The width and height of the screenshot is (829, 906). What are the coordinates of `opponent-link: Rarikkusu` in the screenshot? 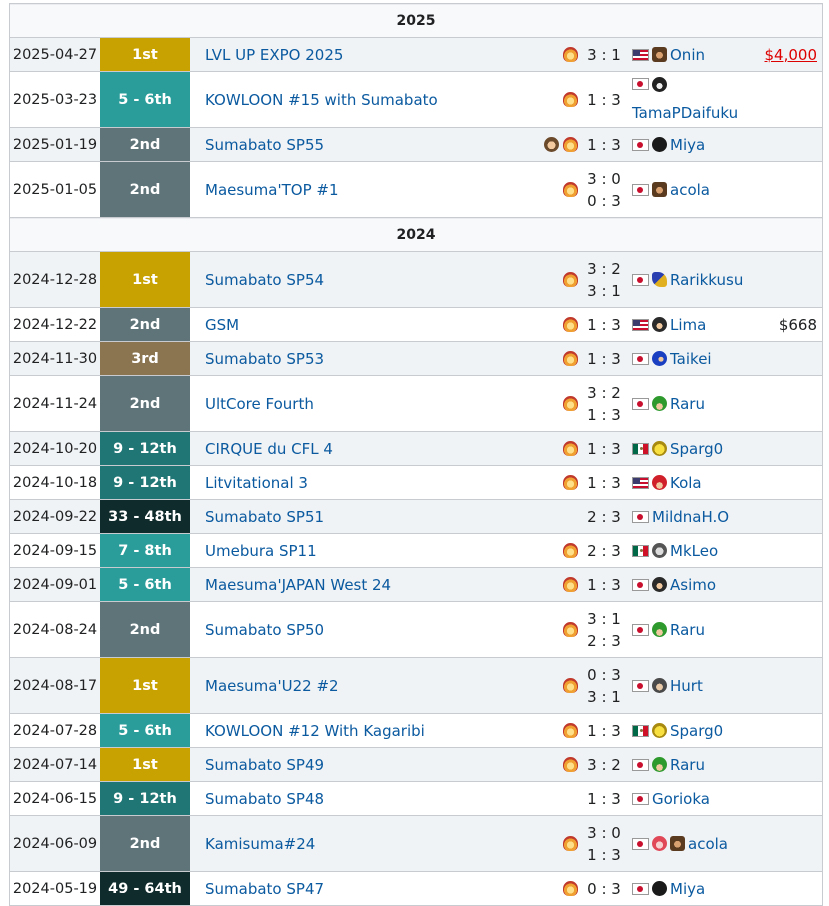 It's located at (707, 279).